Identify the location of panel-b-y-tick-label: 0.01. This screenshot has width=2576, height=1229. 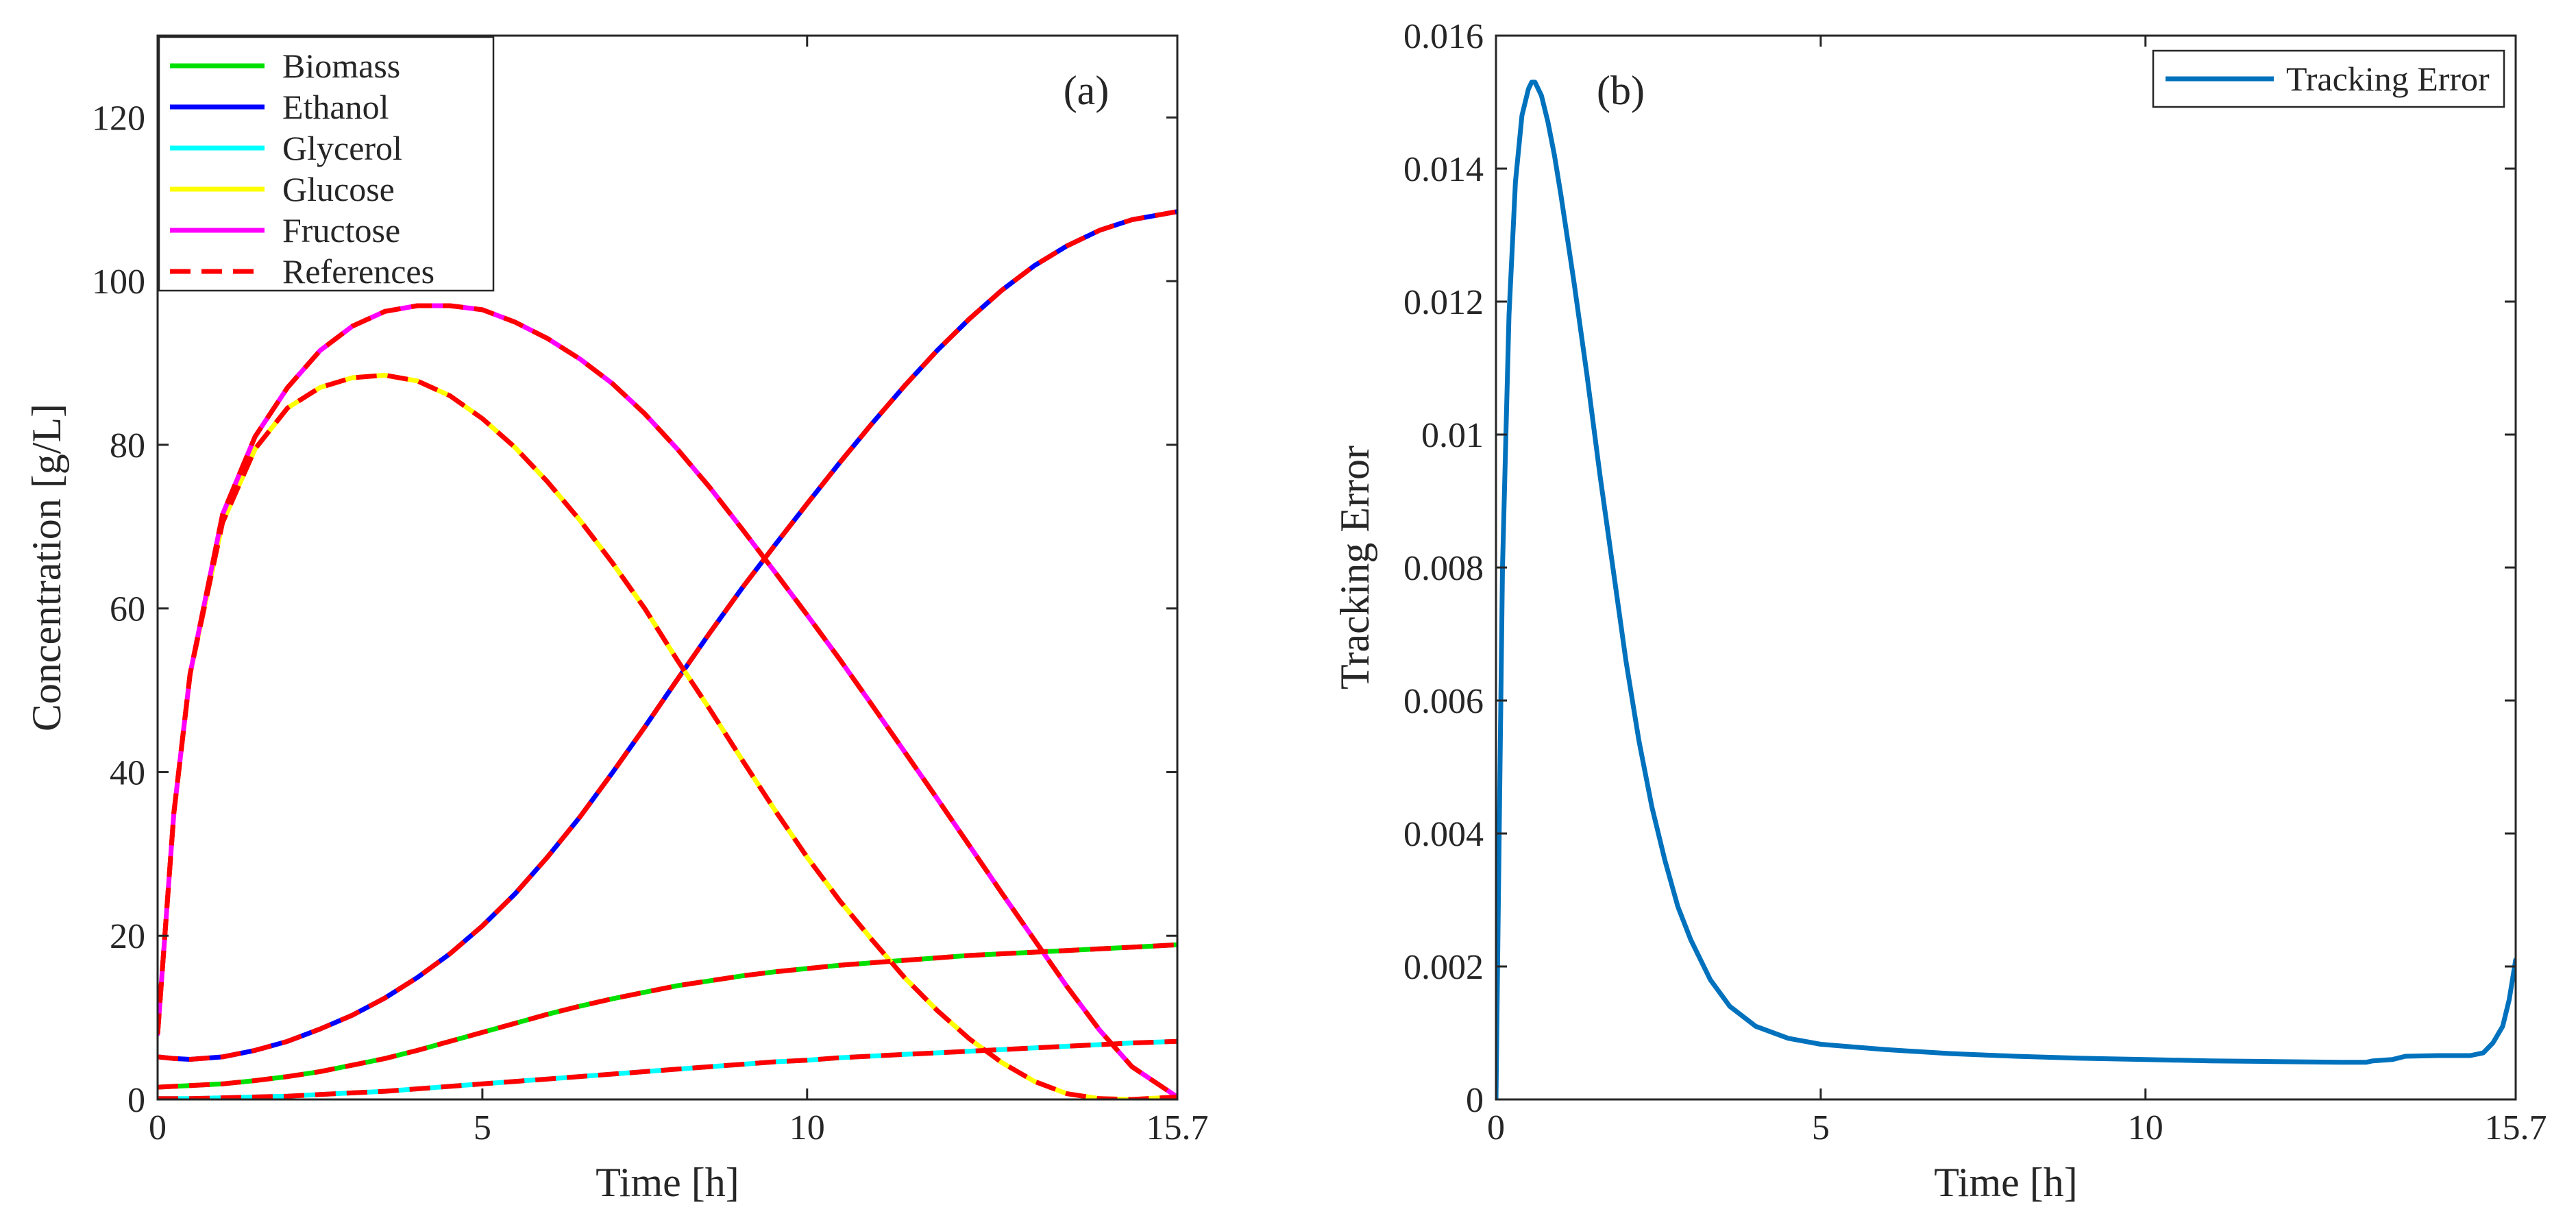
(1453, 436).